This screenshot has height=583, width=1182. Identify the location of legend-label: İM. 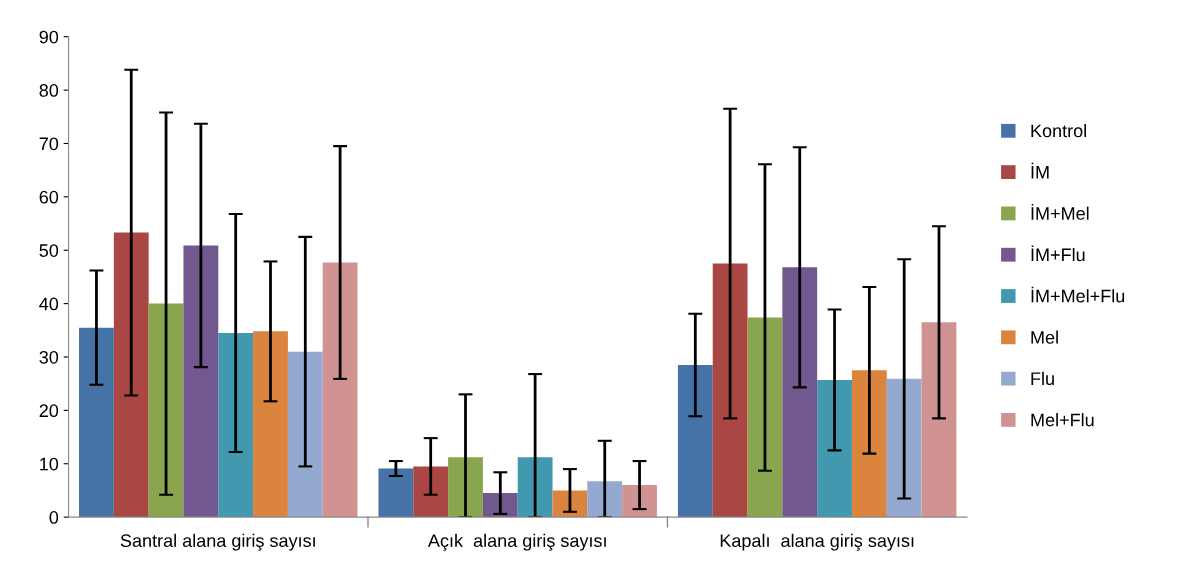
(1040, 170).